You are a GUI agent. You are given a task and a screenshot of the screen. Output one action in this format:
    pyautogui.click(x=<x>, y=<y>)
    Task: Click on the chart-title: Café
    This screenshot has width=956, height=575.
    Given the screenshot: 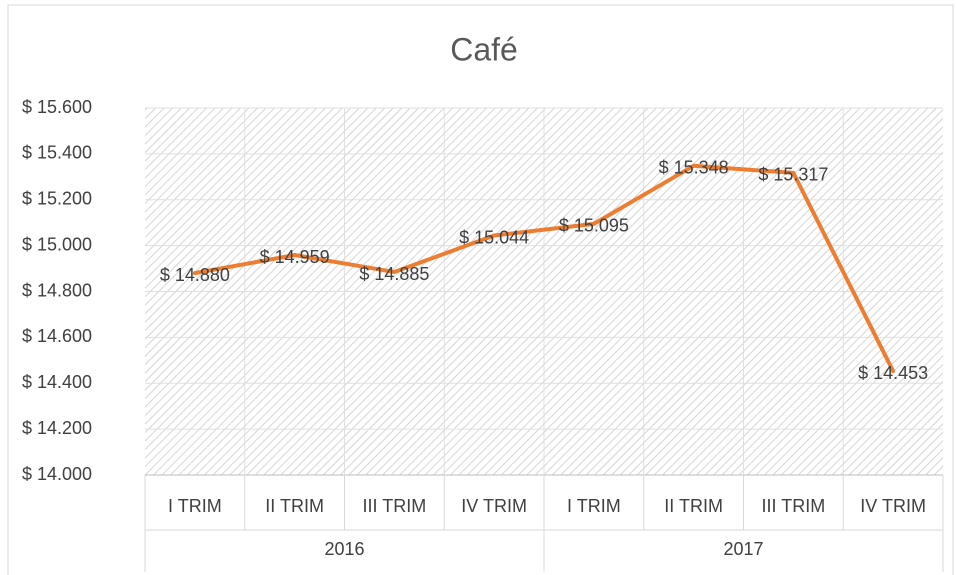 What is the action you would take?
    pyautogui.click(x=484, y=49)
    